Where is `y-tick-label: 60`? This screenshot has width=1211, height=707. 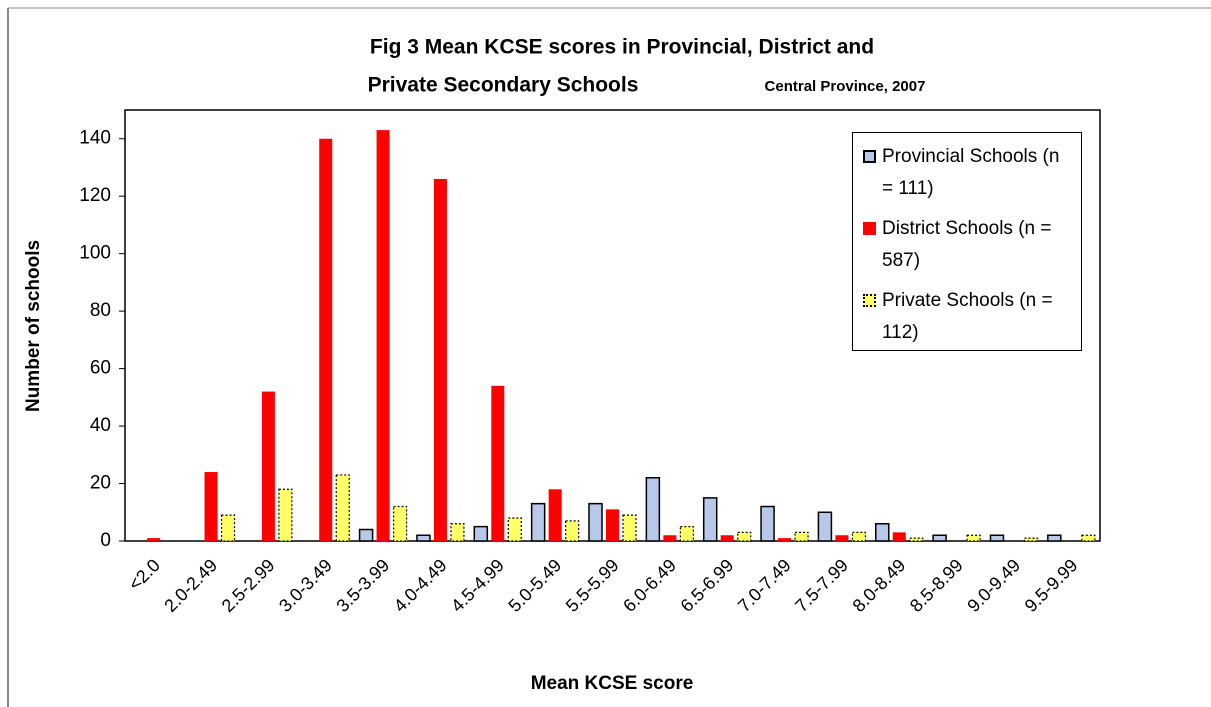 y-tick-label: 60 is located at coordinates (100, 368).